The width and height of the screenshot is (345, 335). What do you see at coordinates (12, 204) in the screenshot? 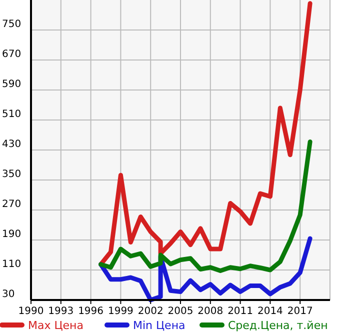
I see `y-tick-label: 270` at bounding box center [12, 204].